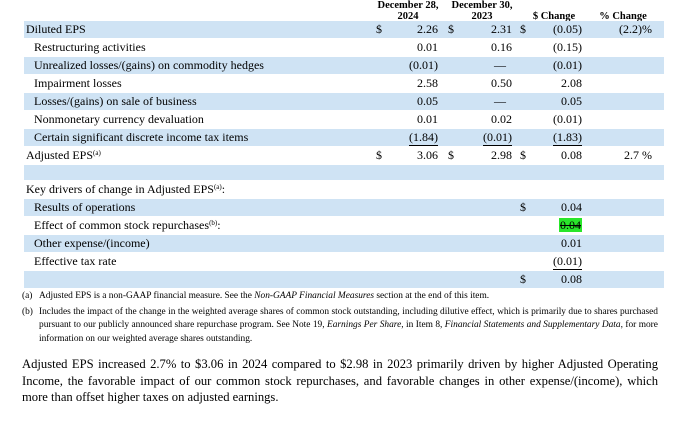  What do you see at coordinates (90, 47) in the screenshot?
I see `row-label: Restructuring activities` at bounding box center [90, 47].